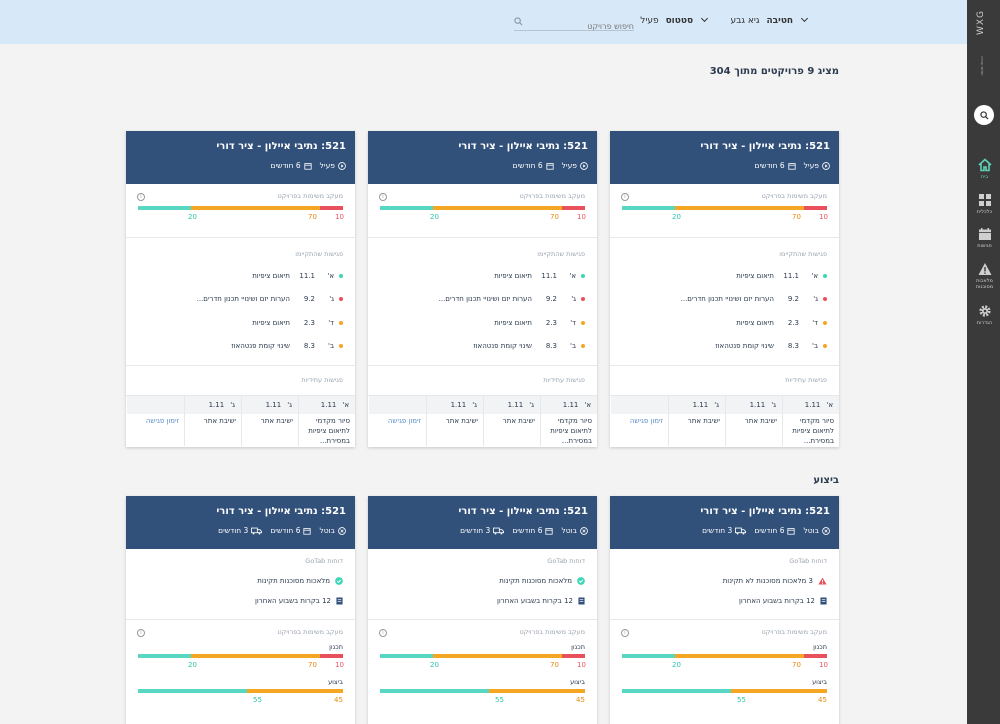 The height and width of the screenshot is (724, 1000). What do you see at coordinates (240, 165) in the screenshot?
I see `card-meta: פעיל 6 חודשים` at bounding box center [240, 165].